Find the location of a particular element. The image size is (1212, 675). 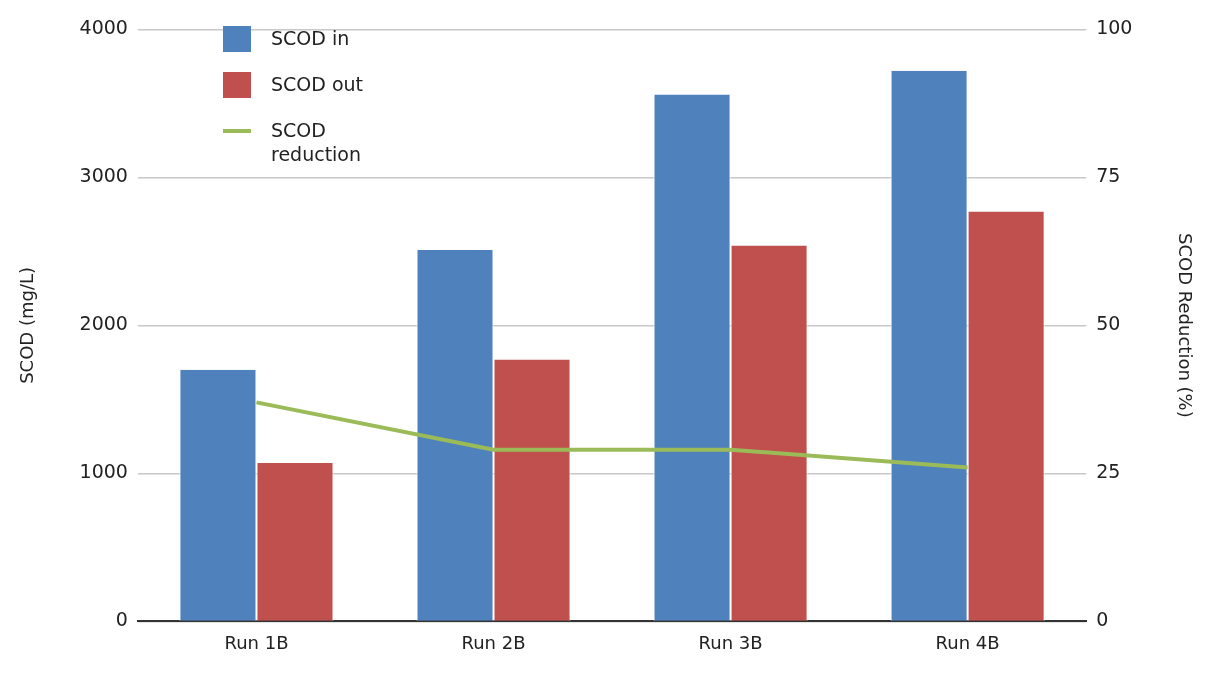

y-tick-label: 4000 is located at coordinates (103, 27).